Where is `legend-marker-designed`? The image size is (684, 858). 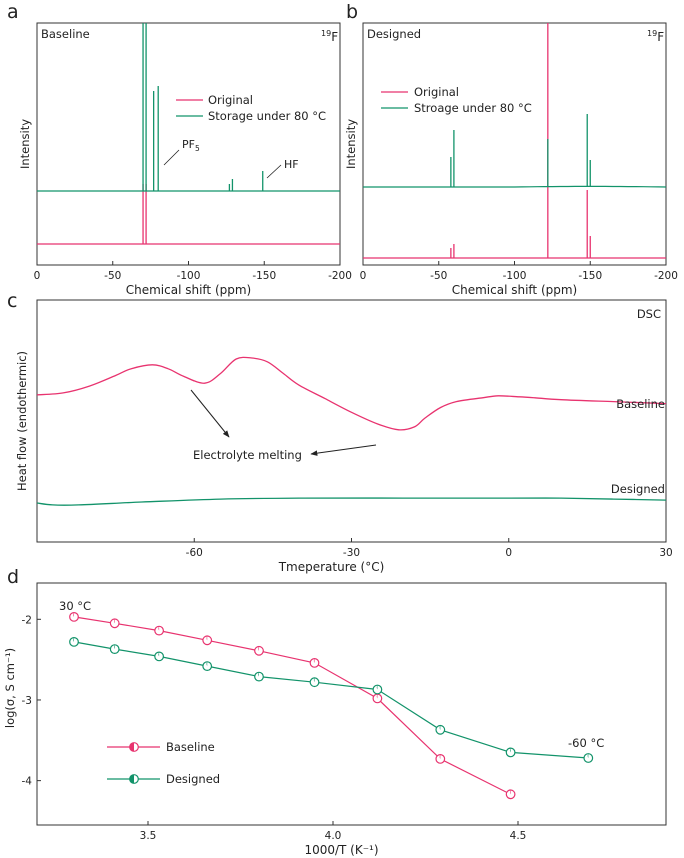
legend-marker-designed is located at coordinates (134, 779).